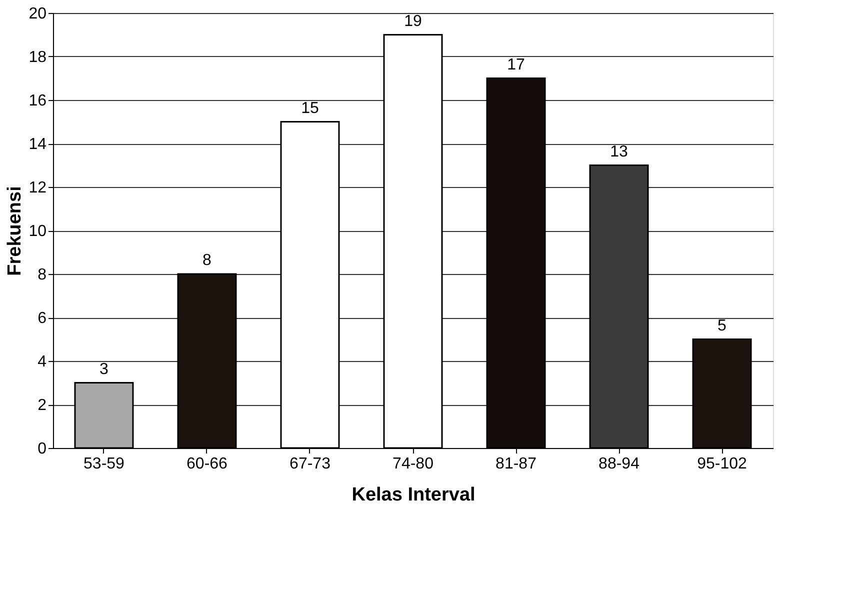 This screenshot has width=861, height=615. Describe the element at coordinates (37, 101) in the screenshot. I see `y-tick-label: 16` at that location.